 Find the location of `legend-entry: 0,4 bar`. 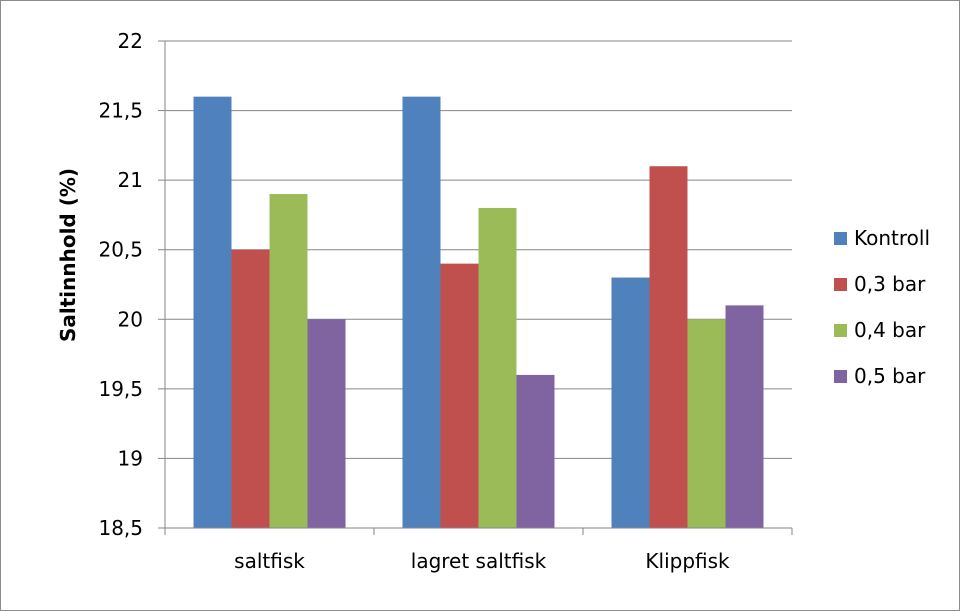

legend-entry: 0,4 bar is located at coordinates (890, 330).